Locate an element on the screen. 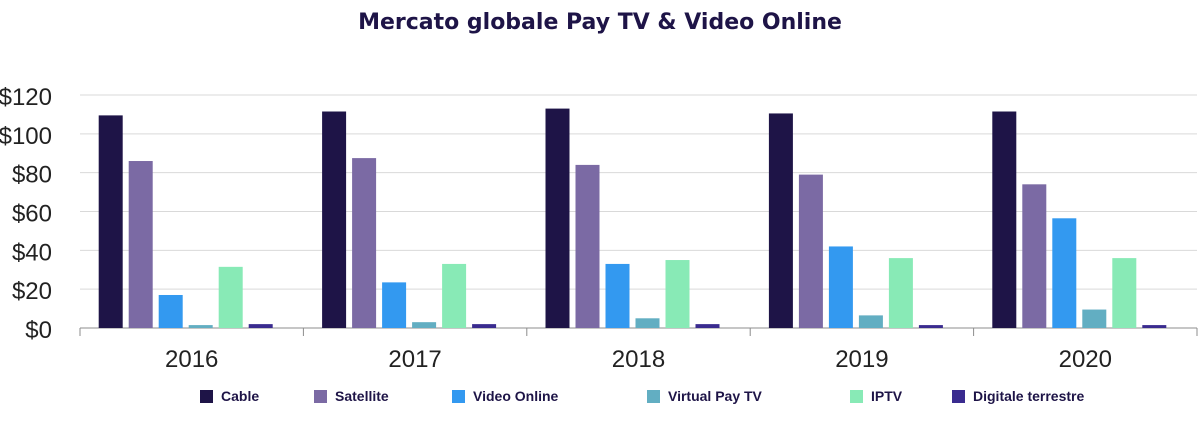 This screenshot has height=427, width=1200. legend-item: Virtual Pay TV is located at coordinates (704, 396).